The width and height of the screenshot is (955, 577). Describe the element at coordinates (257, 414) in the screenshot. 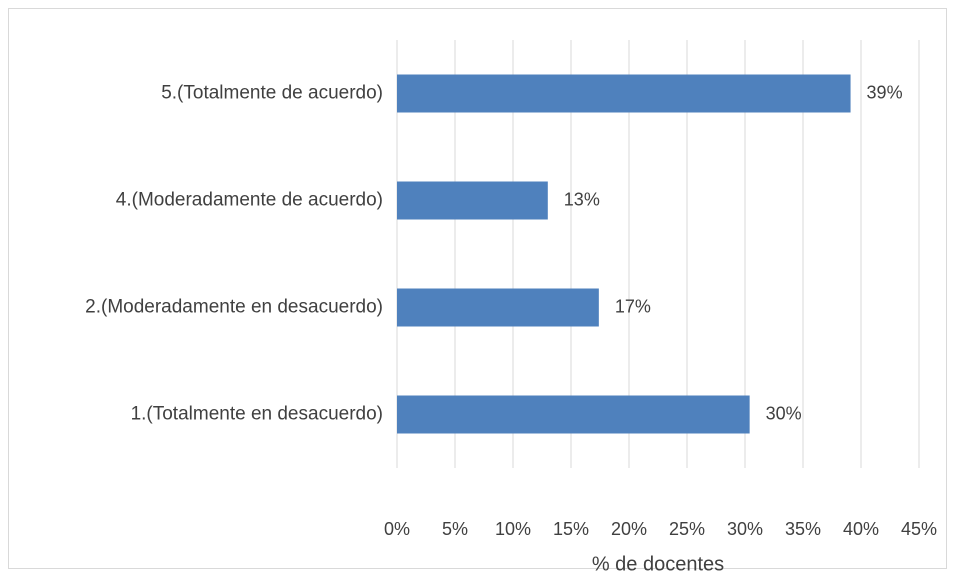

I see `y-tick-label: 1.(Totalmente en desacuerdo)` at that location.